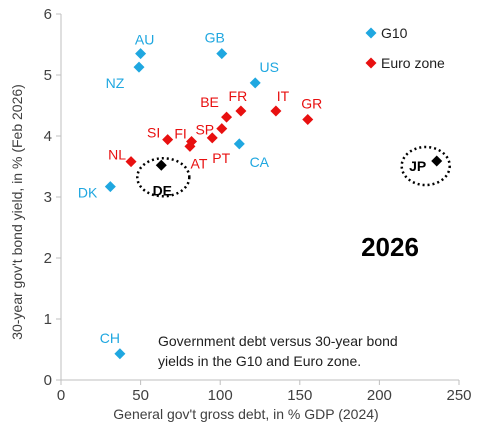 Image resolution: width=480 pixels, height=427 pixels. I want to click on point-dk, so click(110, 187).